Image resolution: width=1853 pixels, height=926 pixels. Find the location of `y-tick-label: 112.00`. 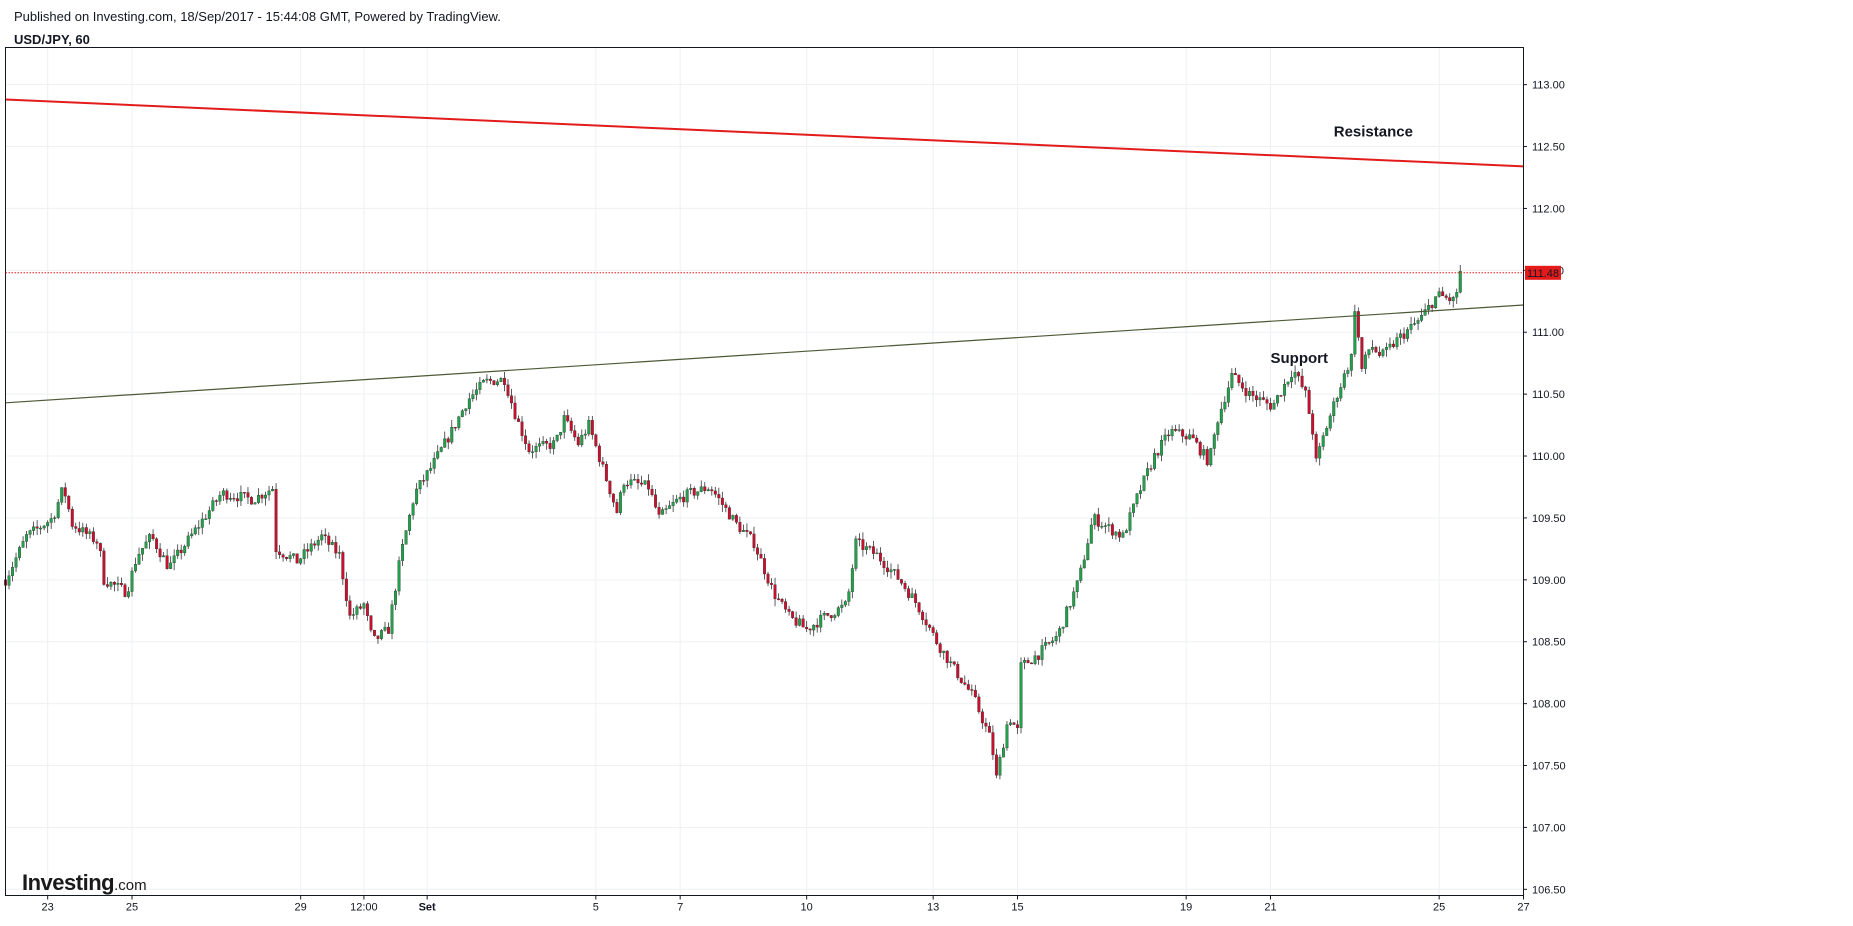

y-tick-label: 112.00 is located at coordinates (1548, 209).